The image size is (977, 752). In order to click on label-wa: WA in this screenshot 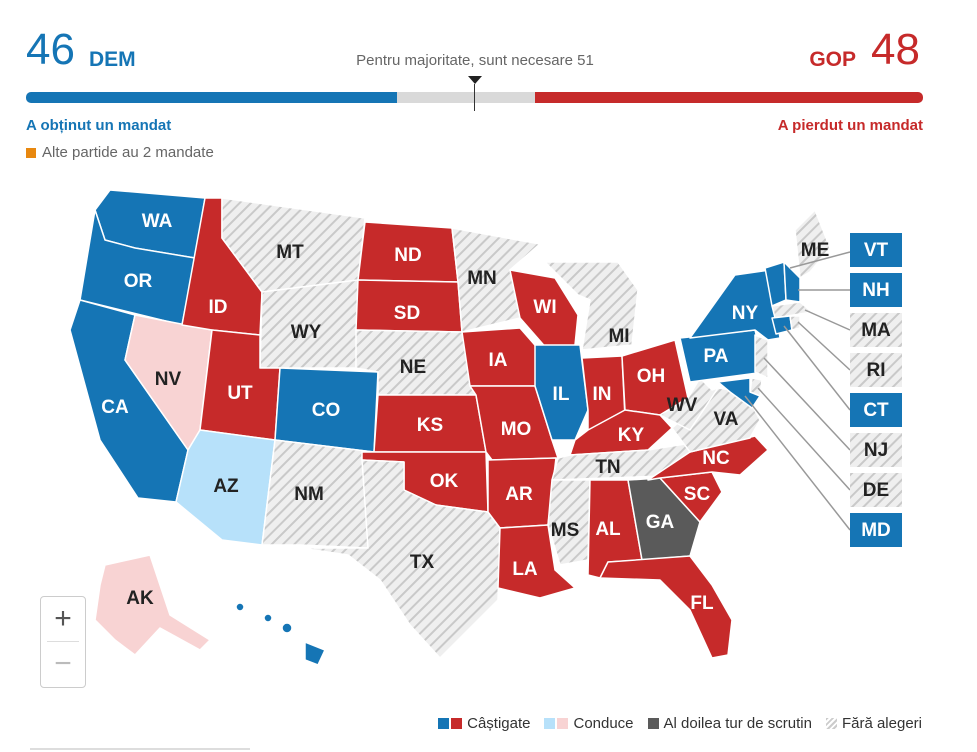, I will do `click(157, 221)`.